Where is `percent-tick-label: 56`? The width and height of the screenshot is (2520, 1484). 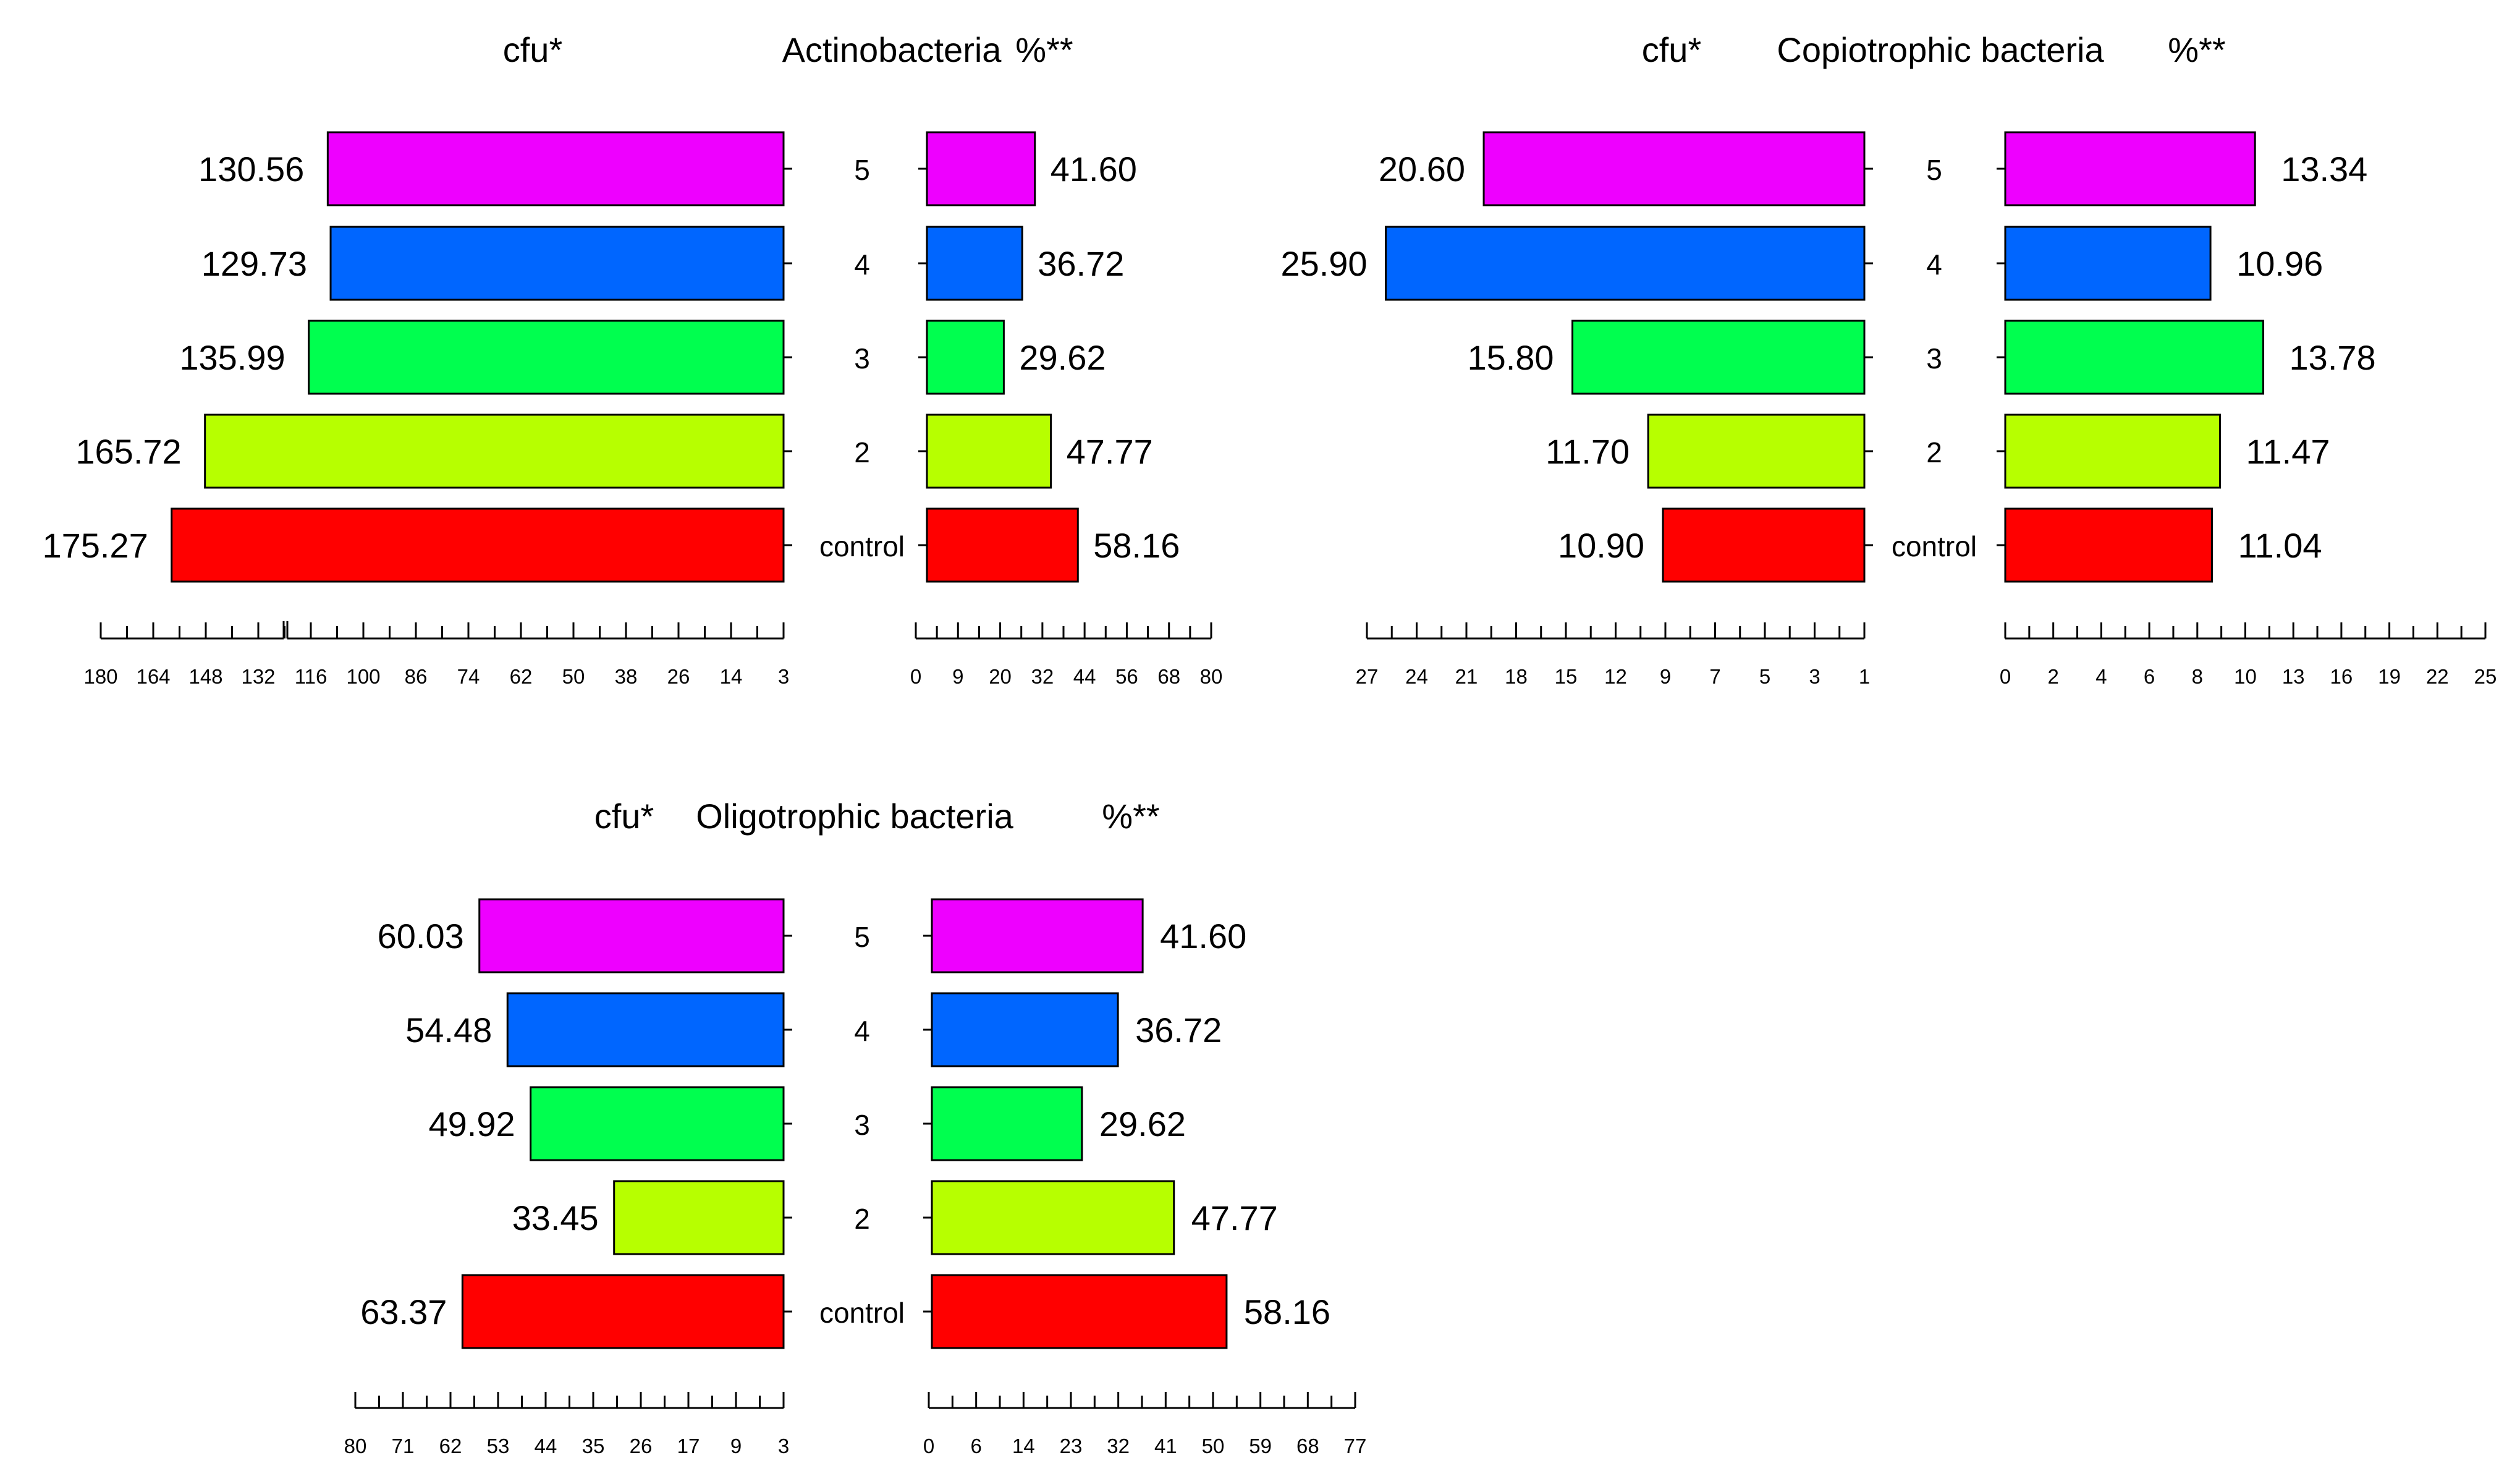 percent-tick-label: 56 is located at coordinates (1126, 676).